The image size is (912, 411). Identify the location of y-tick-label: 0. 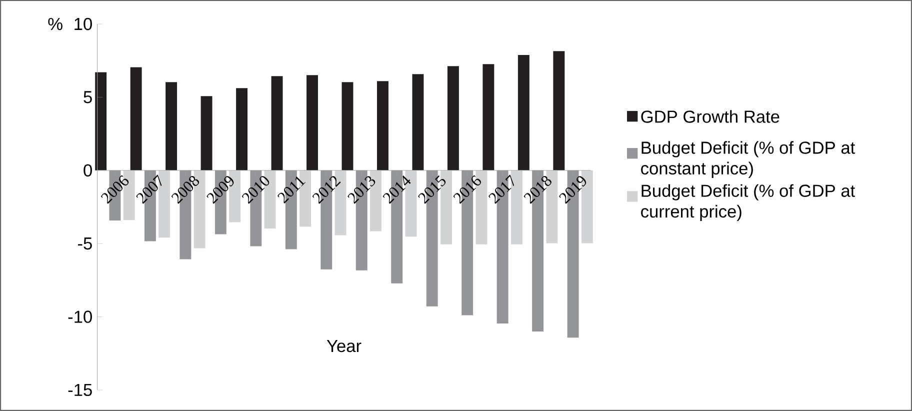
(88, 170).